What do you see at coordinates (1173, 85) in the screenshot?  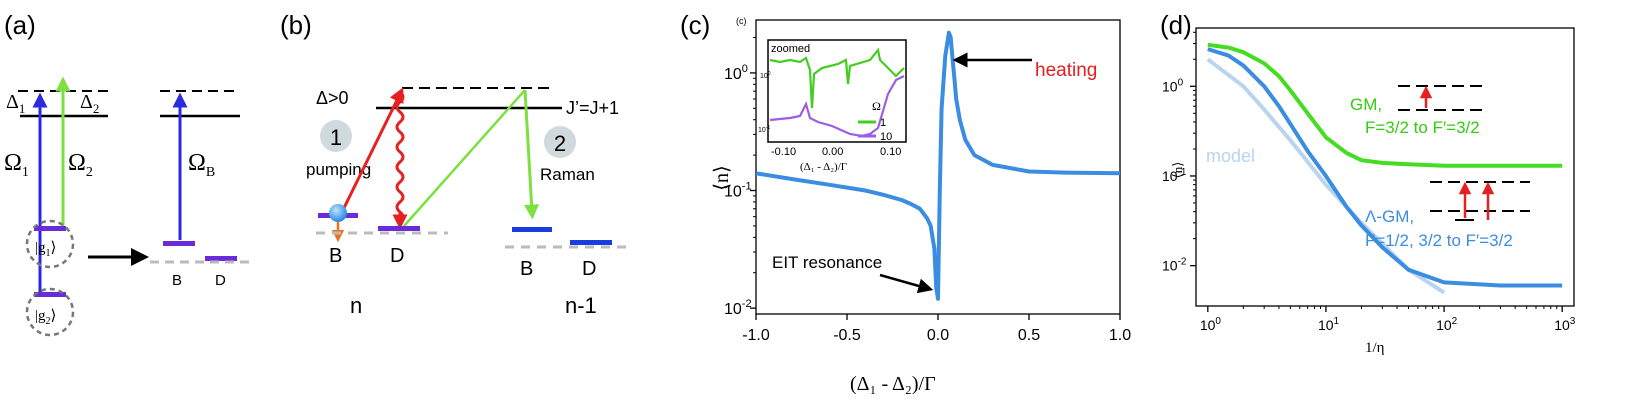 I see `d-ytick-label: 10⁰` at bounding box center [1173, 85].